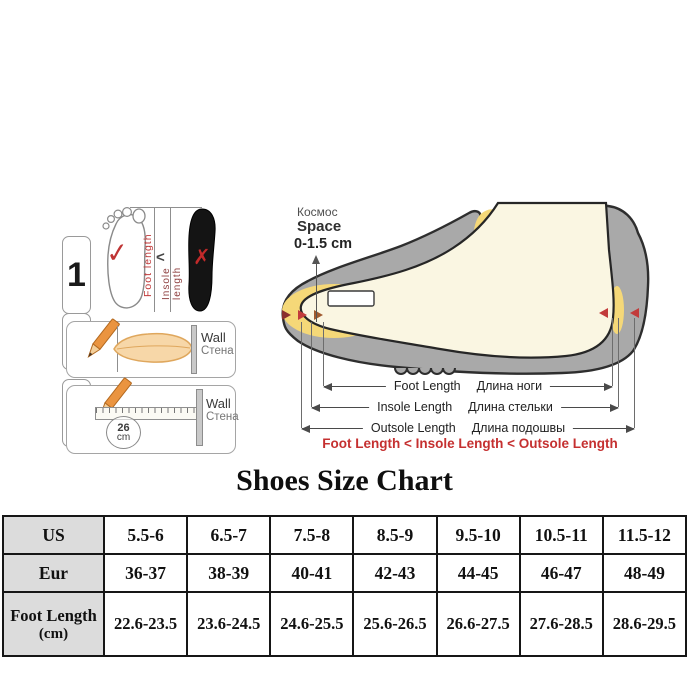 This screenshot has height=689, width=689. Describe the element at coordinates (644, 535) in the screenshot. I see `size-cell: 11.5-12` at that location.